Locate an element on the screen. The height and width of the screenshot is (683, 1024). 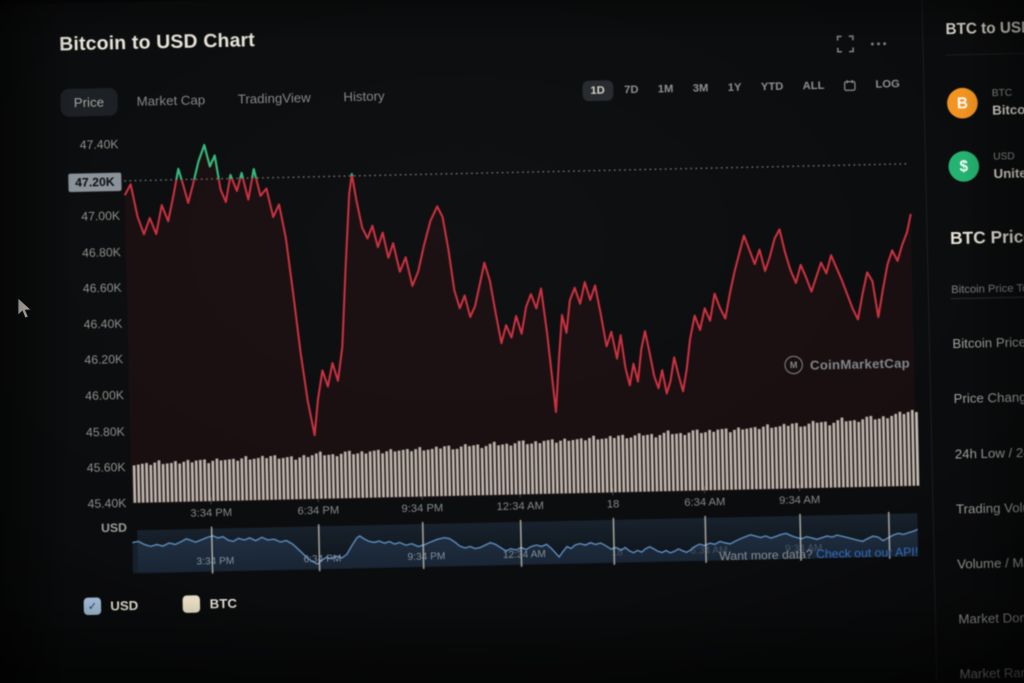
x-tick-label: 9:34 PM is located at coordinates (422, 508).